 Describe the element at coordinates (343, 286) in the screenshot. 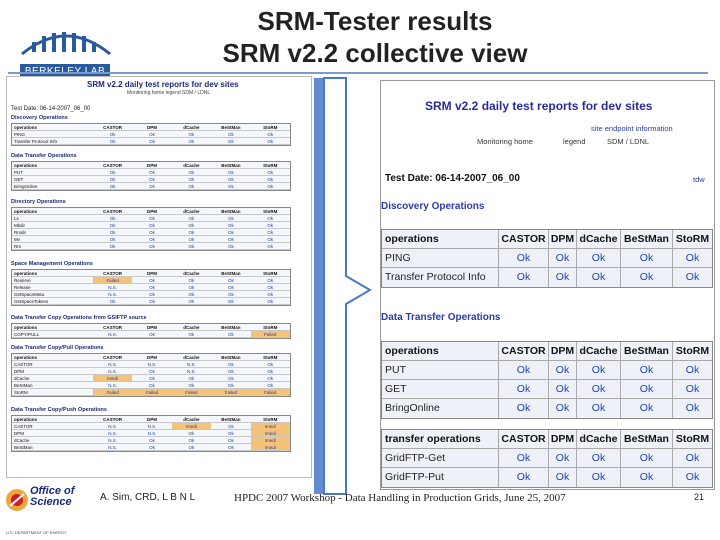

I see `zoom-connector` at that location.